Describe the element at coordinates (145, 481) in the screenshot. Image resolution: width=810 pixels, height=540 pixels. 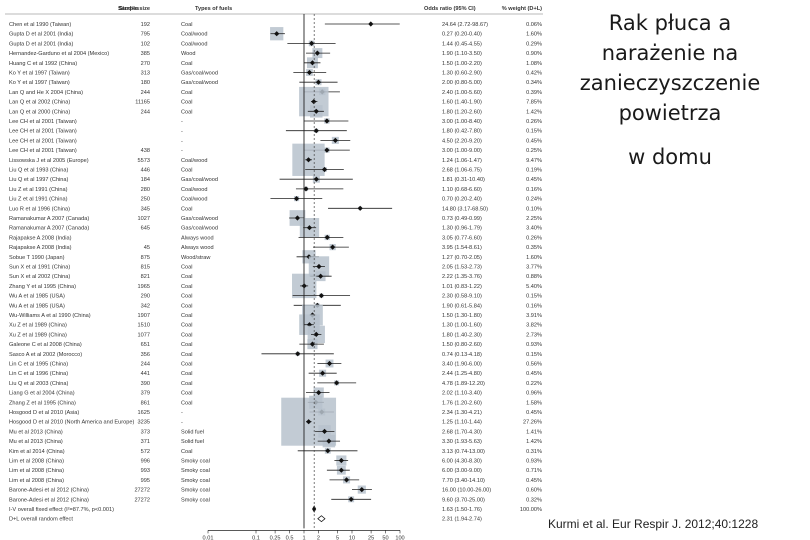
I see `sample-size: 995` at that location.